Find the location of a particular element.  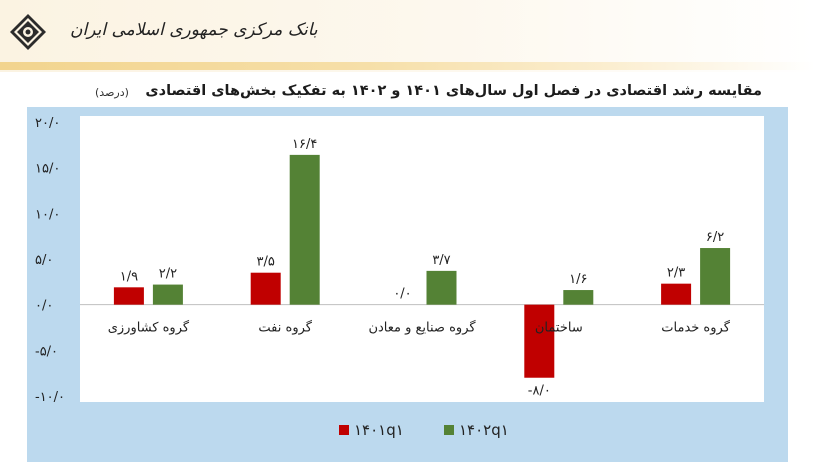

x-category-label: گروه کشاورزی is located at coordinates (149, 328).